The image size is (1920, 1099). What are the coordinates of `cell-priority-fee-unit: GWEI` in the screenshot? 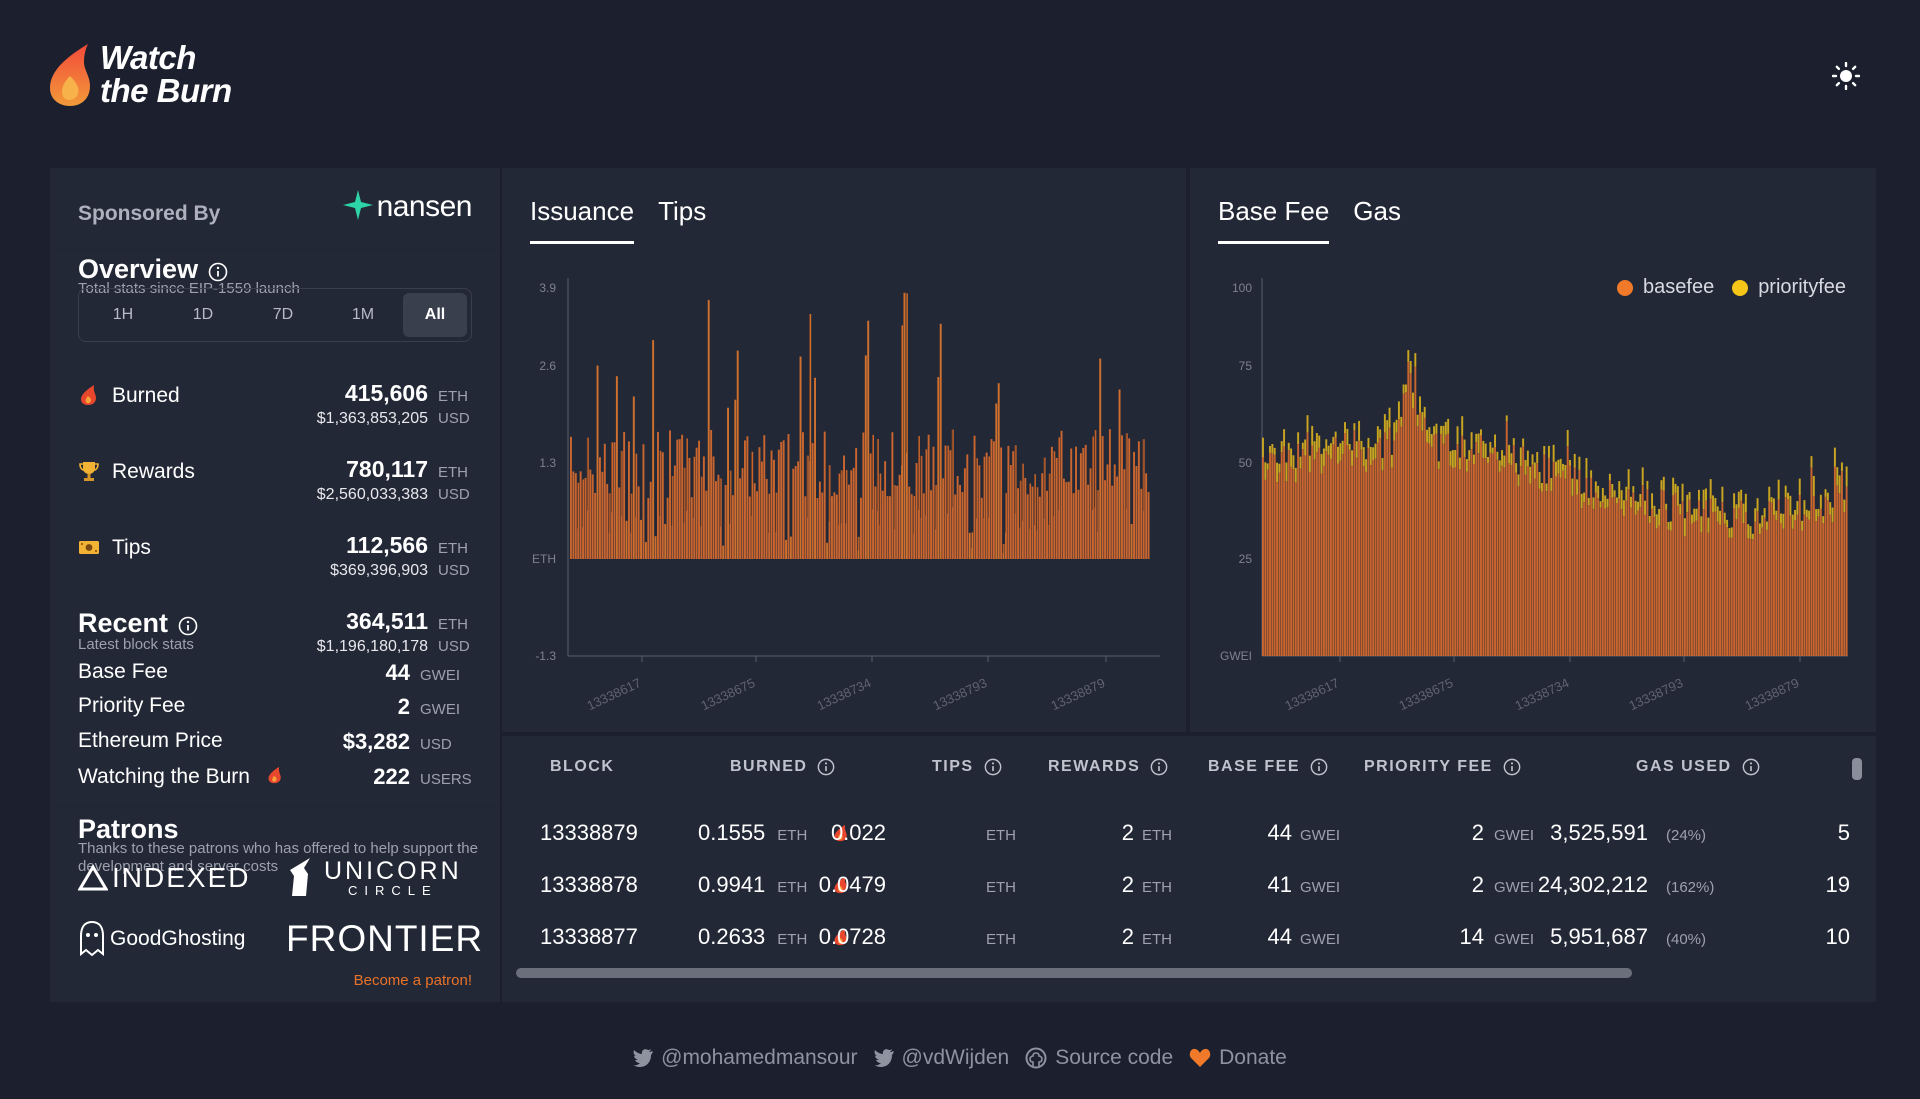 It's located at (1514, 939).